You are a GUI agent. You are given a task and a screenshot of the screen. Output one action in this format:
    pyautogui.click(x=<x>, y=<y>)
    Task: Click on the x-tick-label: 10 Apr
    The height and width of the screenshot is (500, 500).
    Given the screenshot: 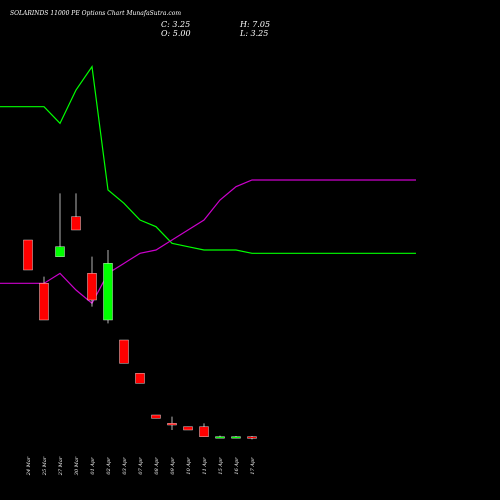 What is the action you would take?
    pyautogui.click(x=189, y=466)
    